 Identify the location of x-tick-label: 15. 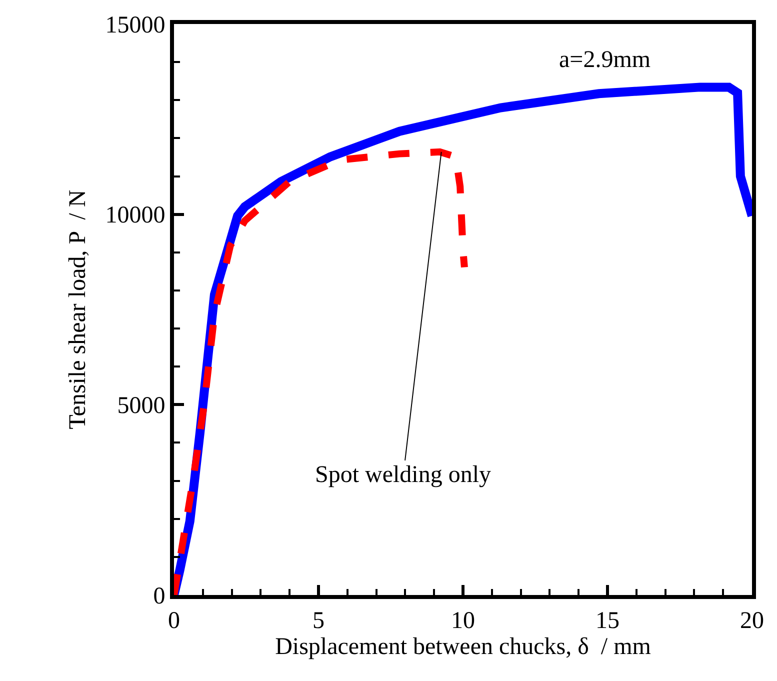
(608, 621).